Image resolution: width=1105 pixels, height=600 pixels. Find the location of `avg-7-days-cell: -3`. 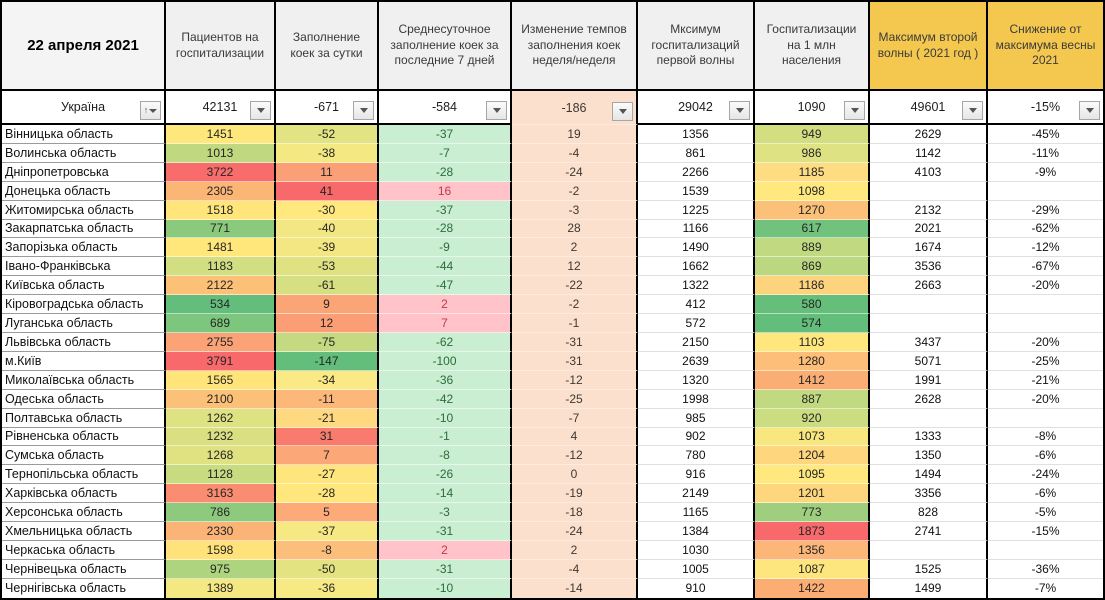

avg-7-days-cell: -3 is located at coordinates (445, 513).